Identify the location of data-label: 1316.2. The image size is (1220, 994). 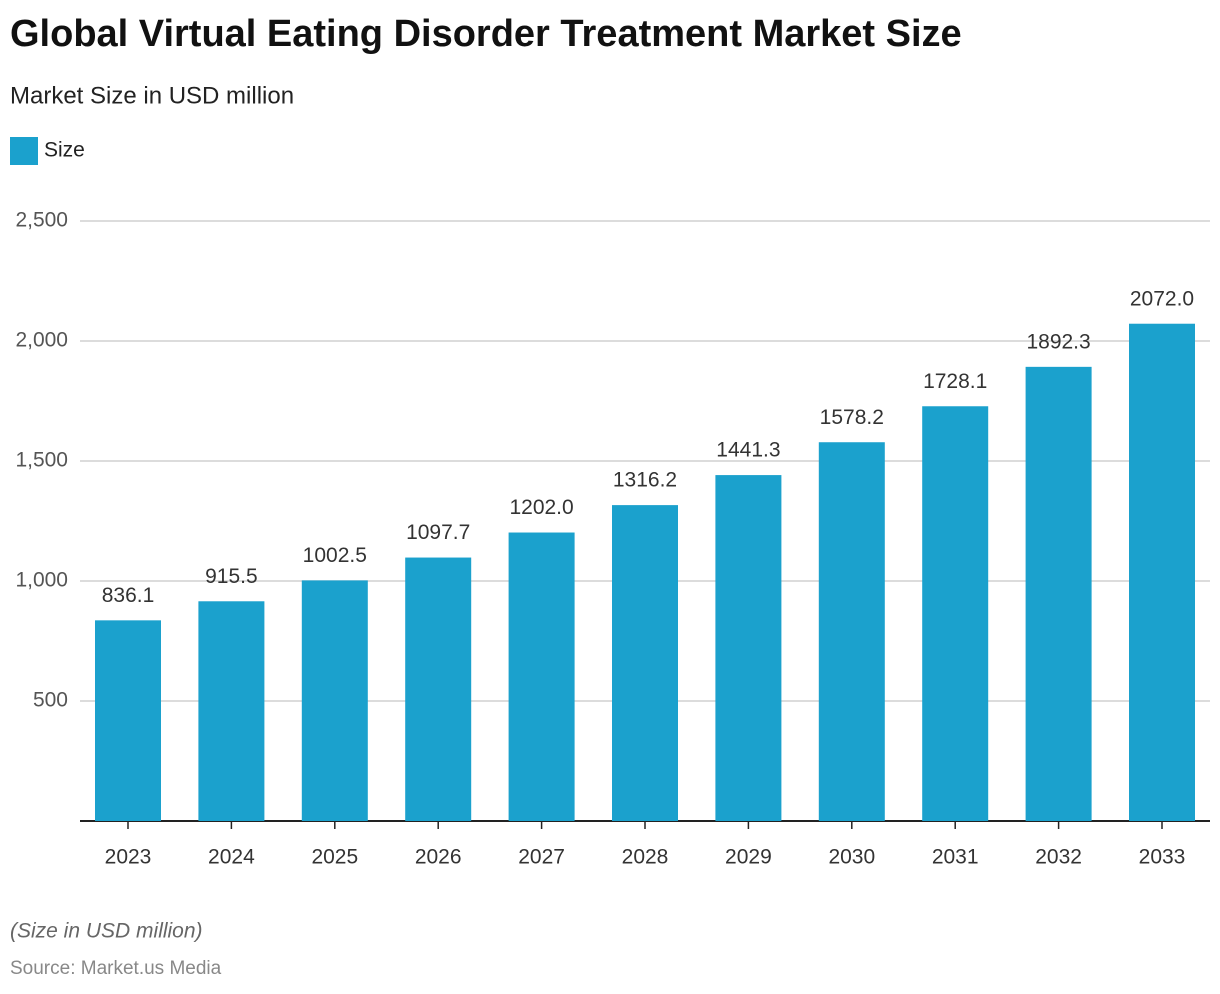
(645, 480).